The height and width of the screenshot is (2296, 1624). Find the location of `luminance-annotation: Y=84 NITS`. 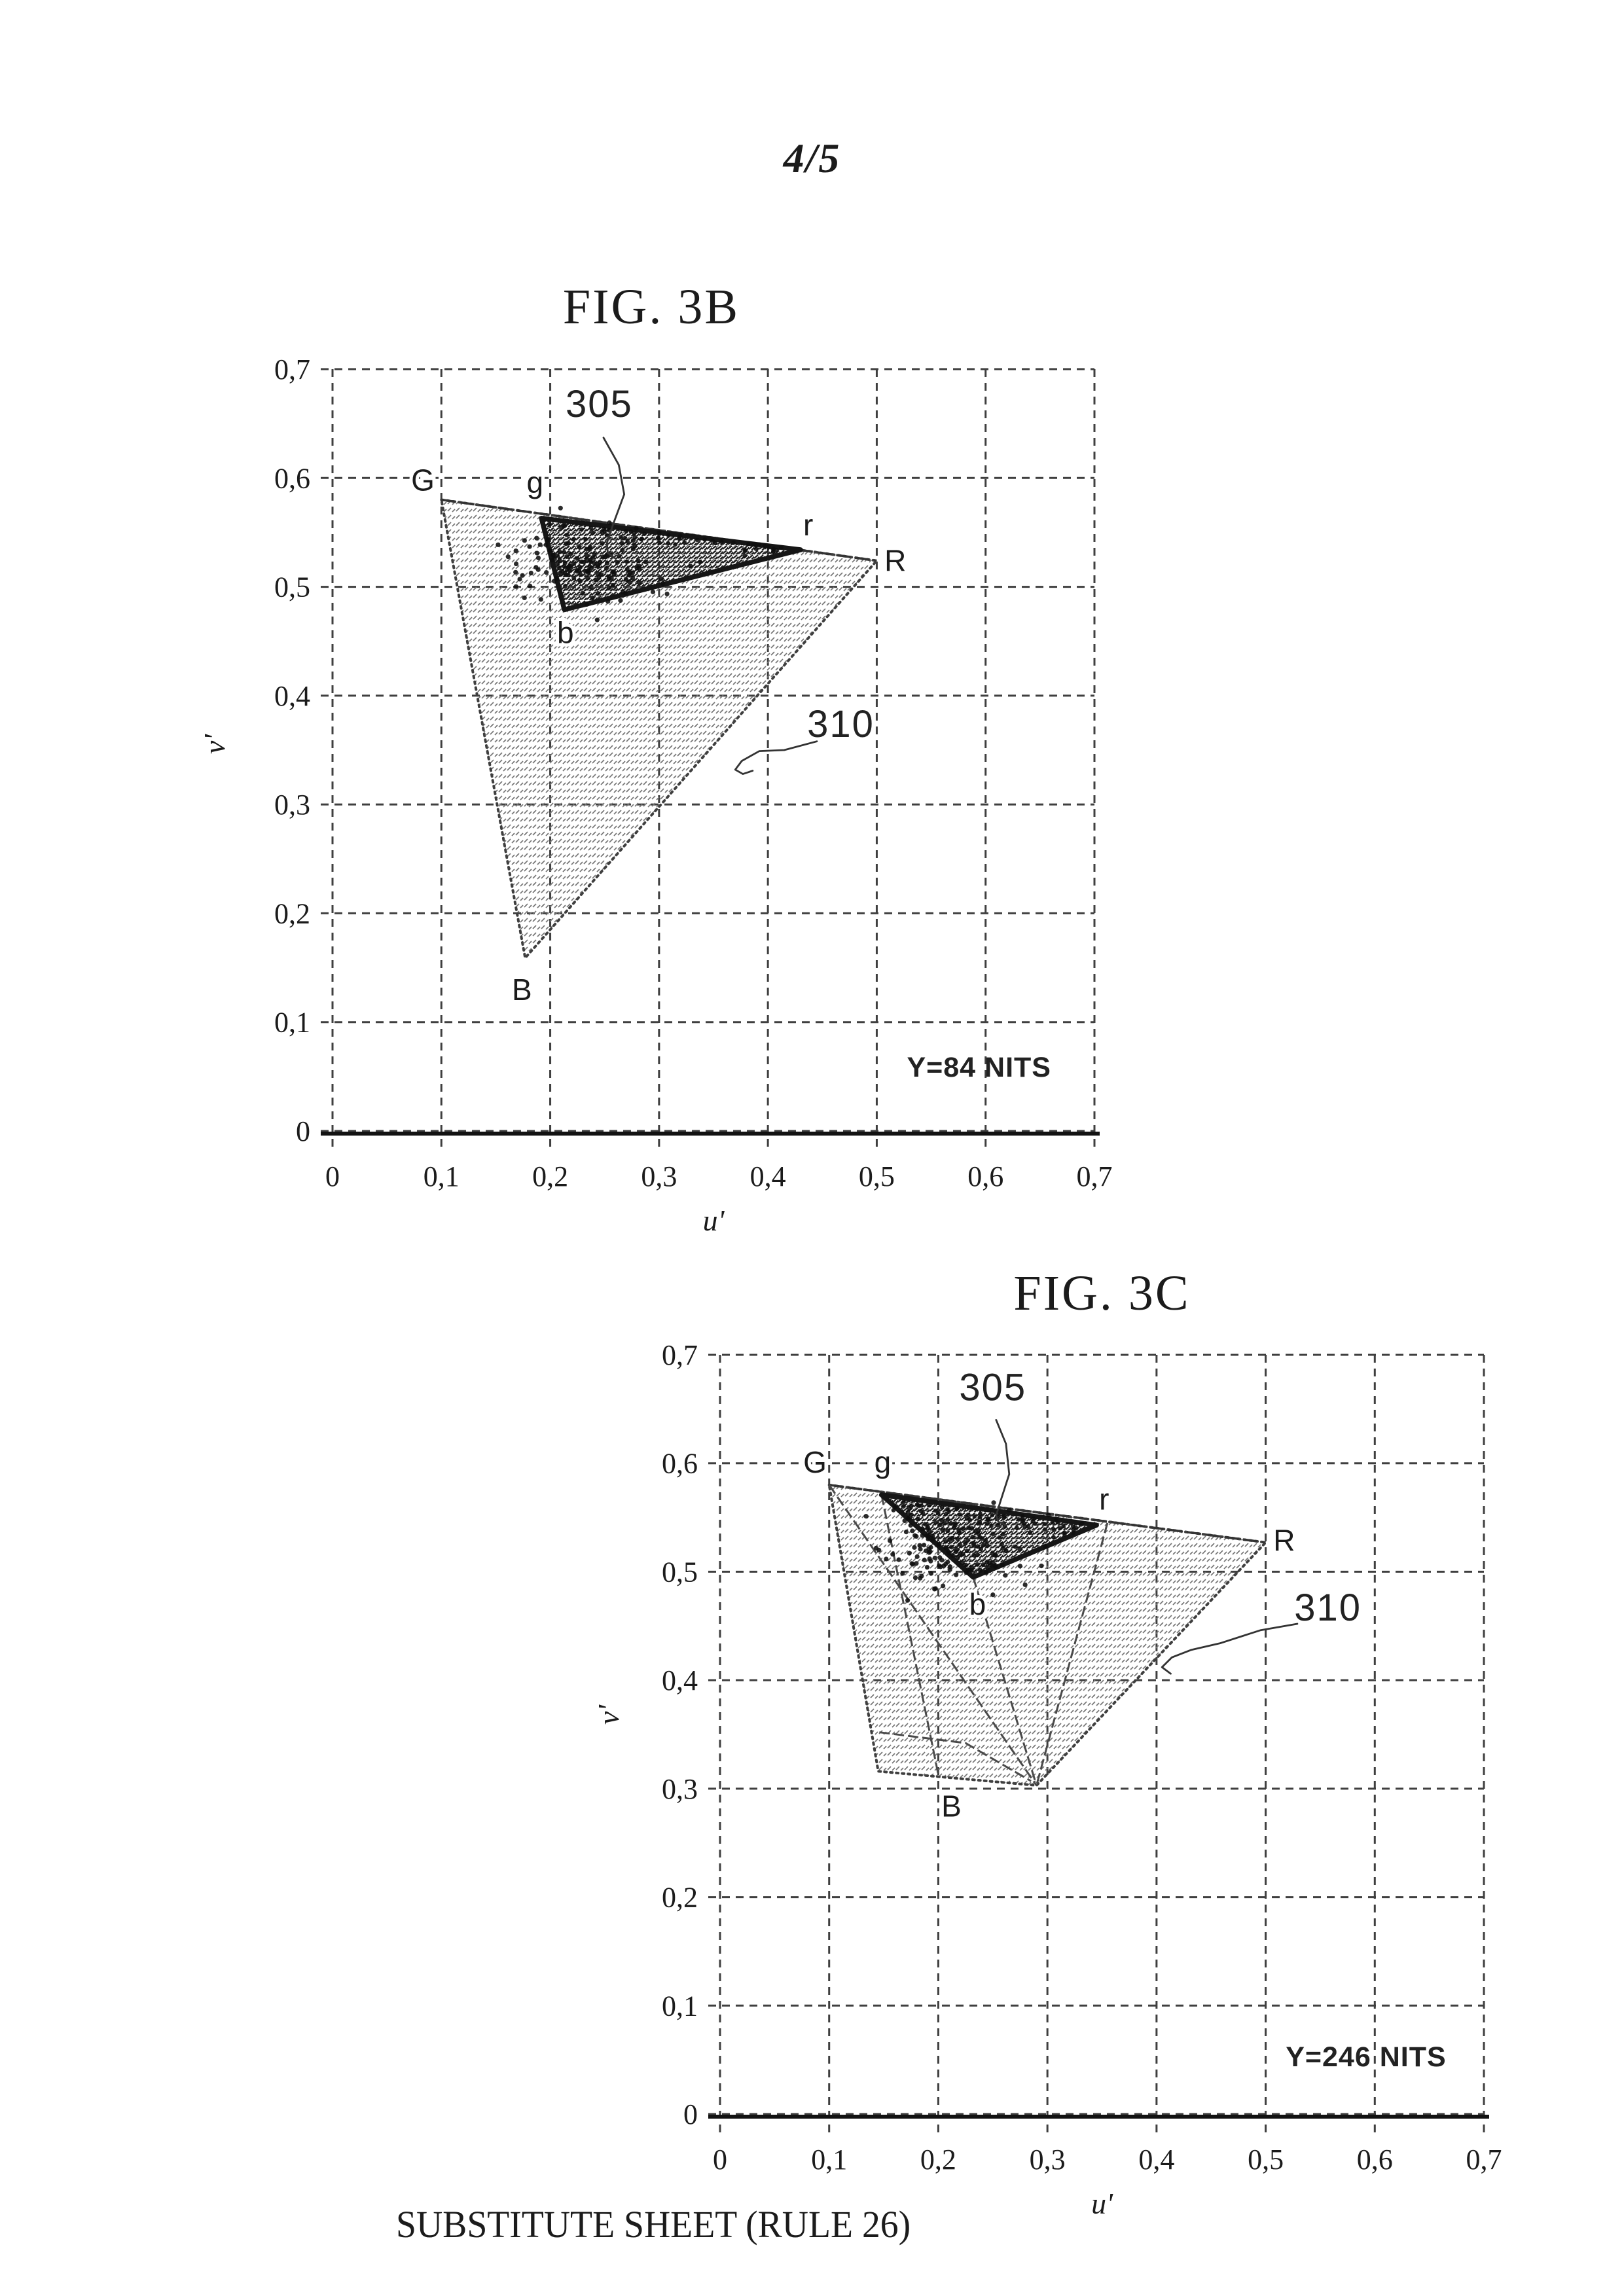

luminance-annotation: Y=84 NITS is located at coordinates (979, 1067).